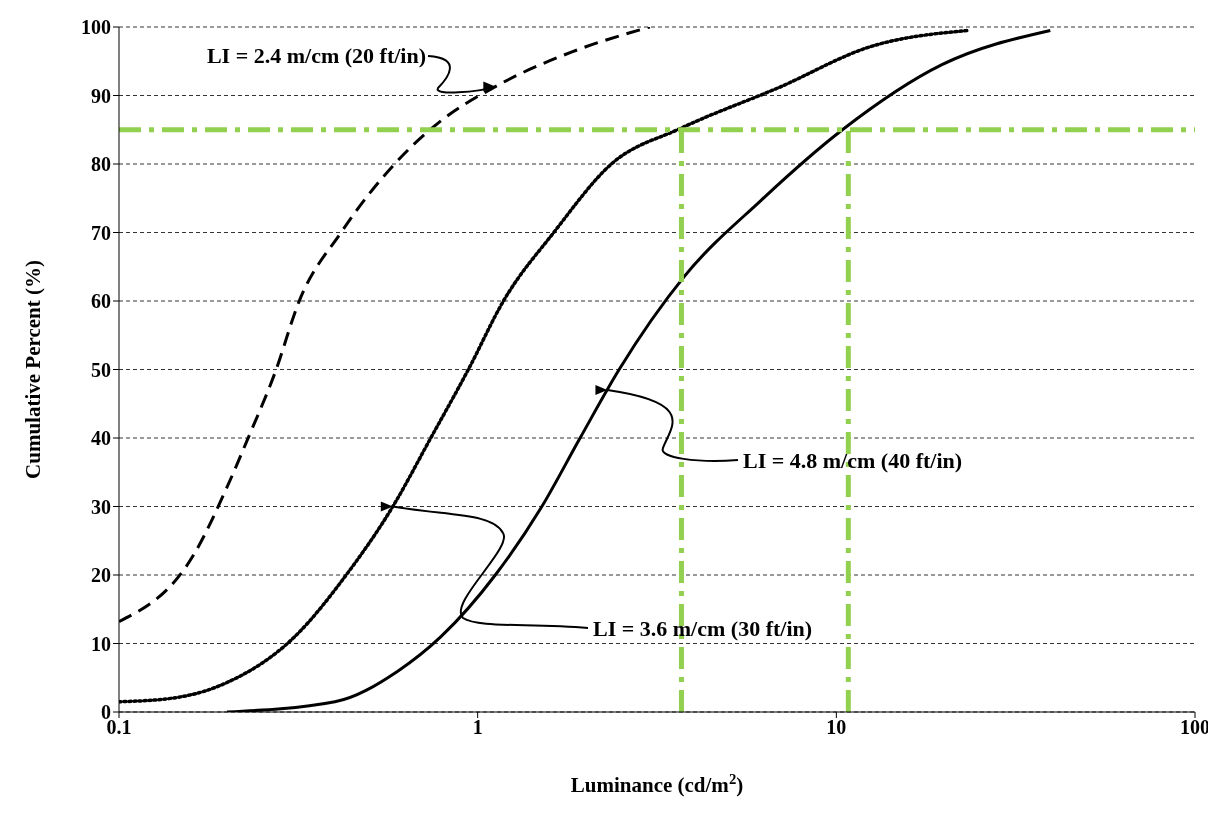 Image resolution: width=1219 pixels, height=816 pixels. Describe the element at coordinates (33, 369) in the screenshot. I see `y-axis-title: Cumulative Percent (%)` at that location.